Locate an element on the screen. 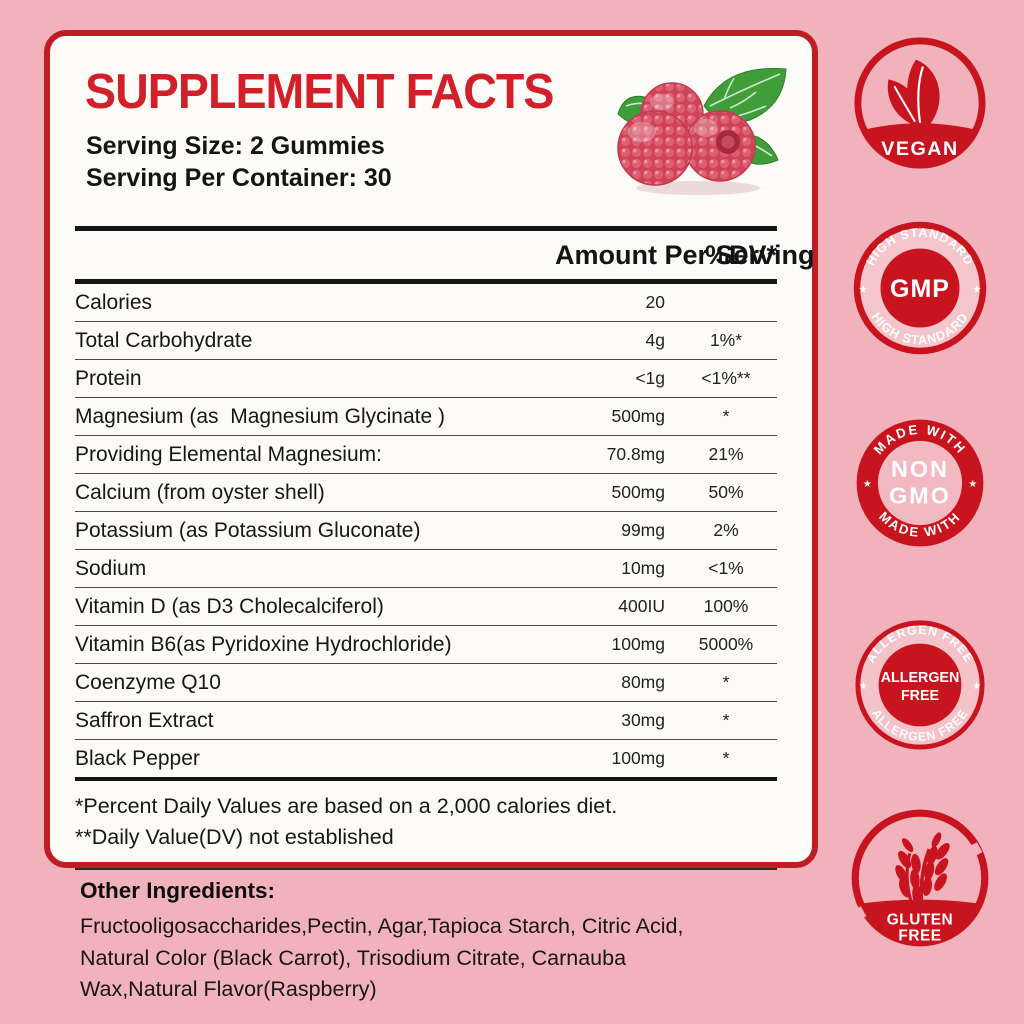  table-row: Black Pepper 100mg * is located at coordinates (426, 760).